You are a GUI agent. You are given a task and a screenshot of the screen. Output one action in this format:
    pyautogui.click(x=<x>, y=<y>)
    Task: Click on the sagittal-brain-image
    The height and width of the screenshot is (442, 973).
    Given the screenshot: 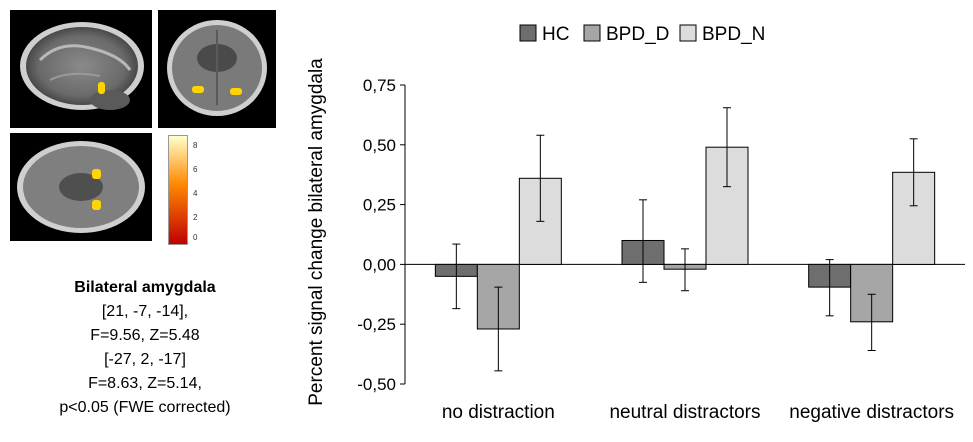 What is the action you would take?
    pyautogui.click(x=81, y=69)
    